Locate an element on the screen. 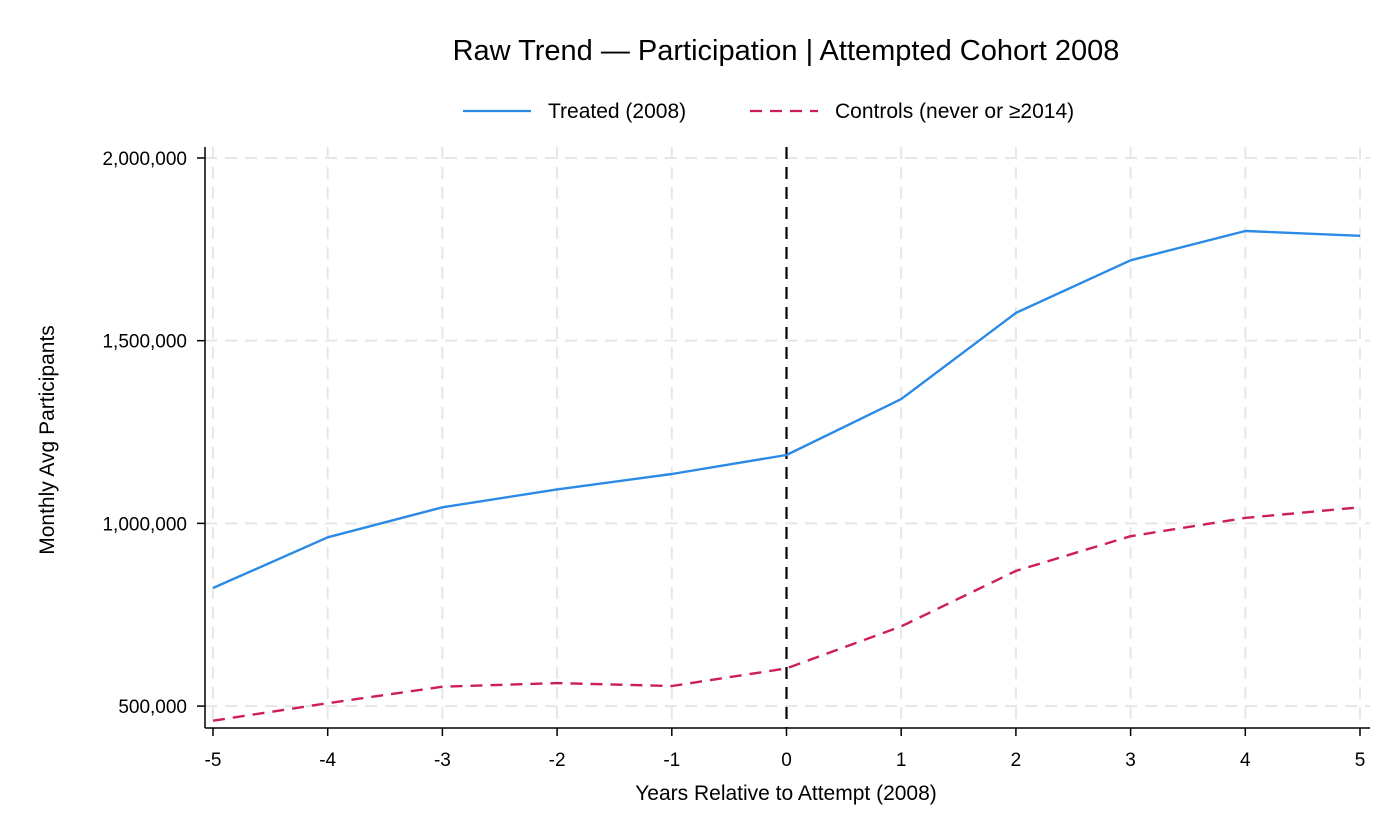 This screenshot has width=1400, height=840. legend: Treated (2008) Controls (never or ≥2014) is located at coordinates (768, 111).